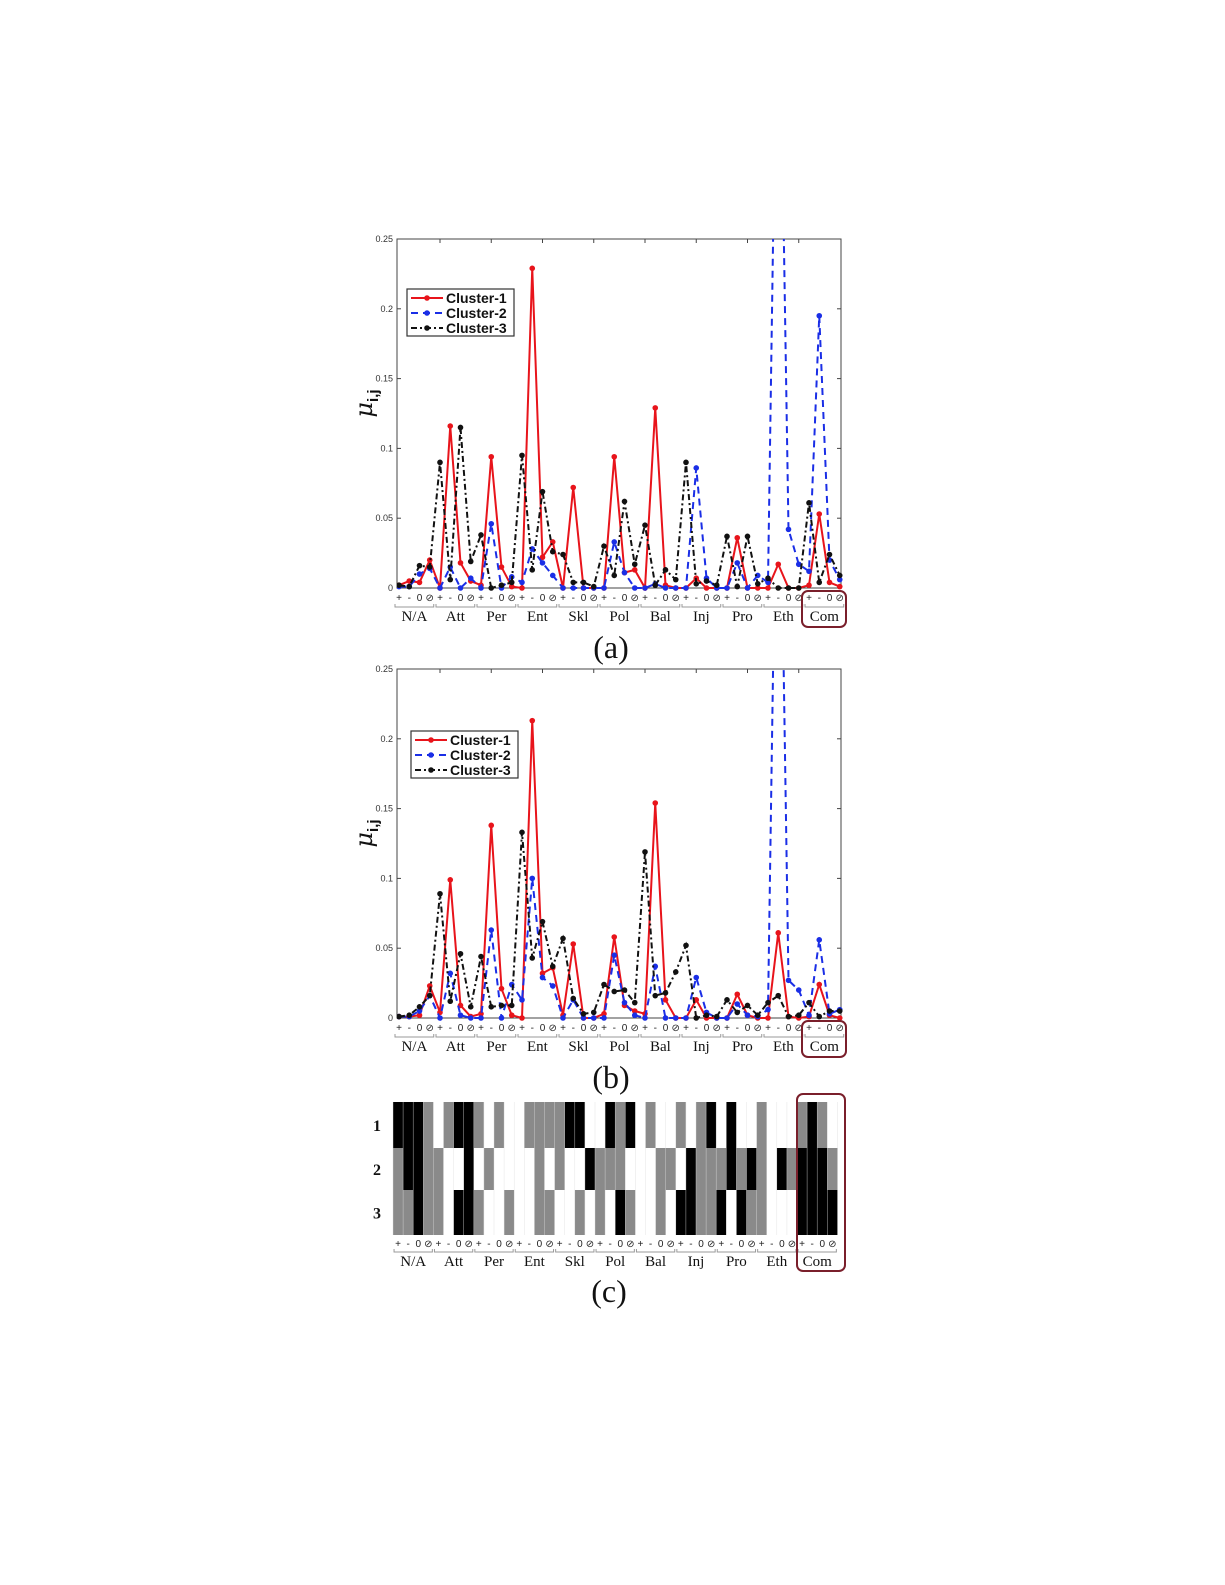 The height and width of the screenshot is (1585, 1225). I want to click on group-label: Eth, so click(783, 1047).